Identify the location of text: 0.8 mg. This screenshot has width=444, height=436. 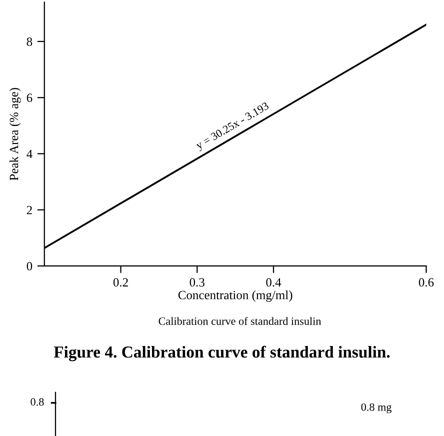
(376, 408).